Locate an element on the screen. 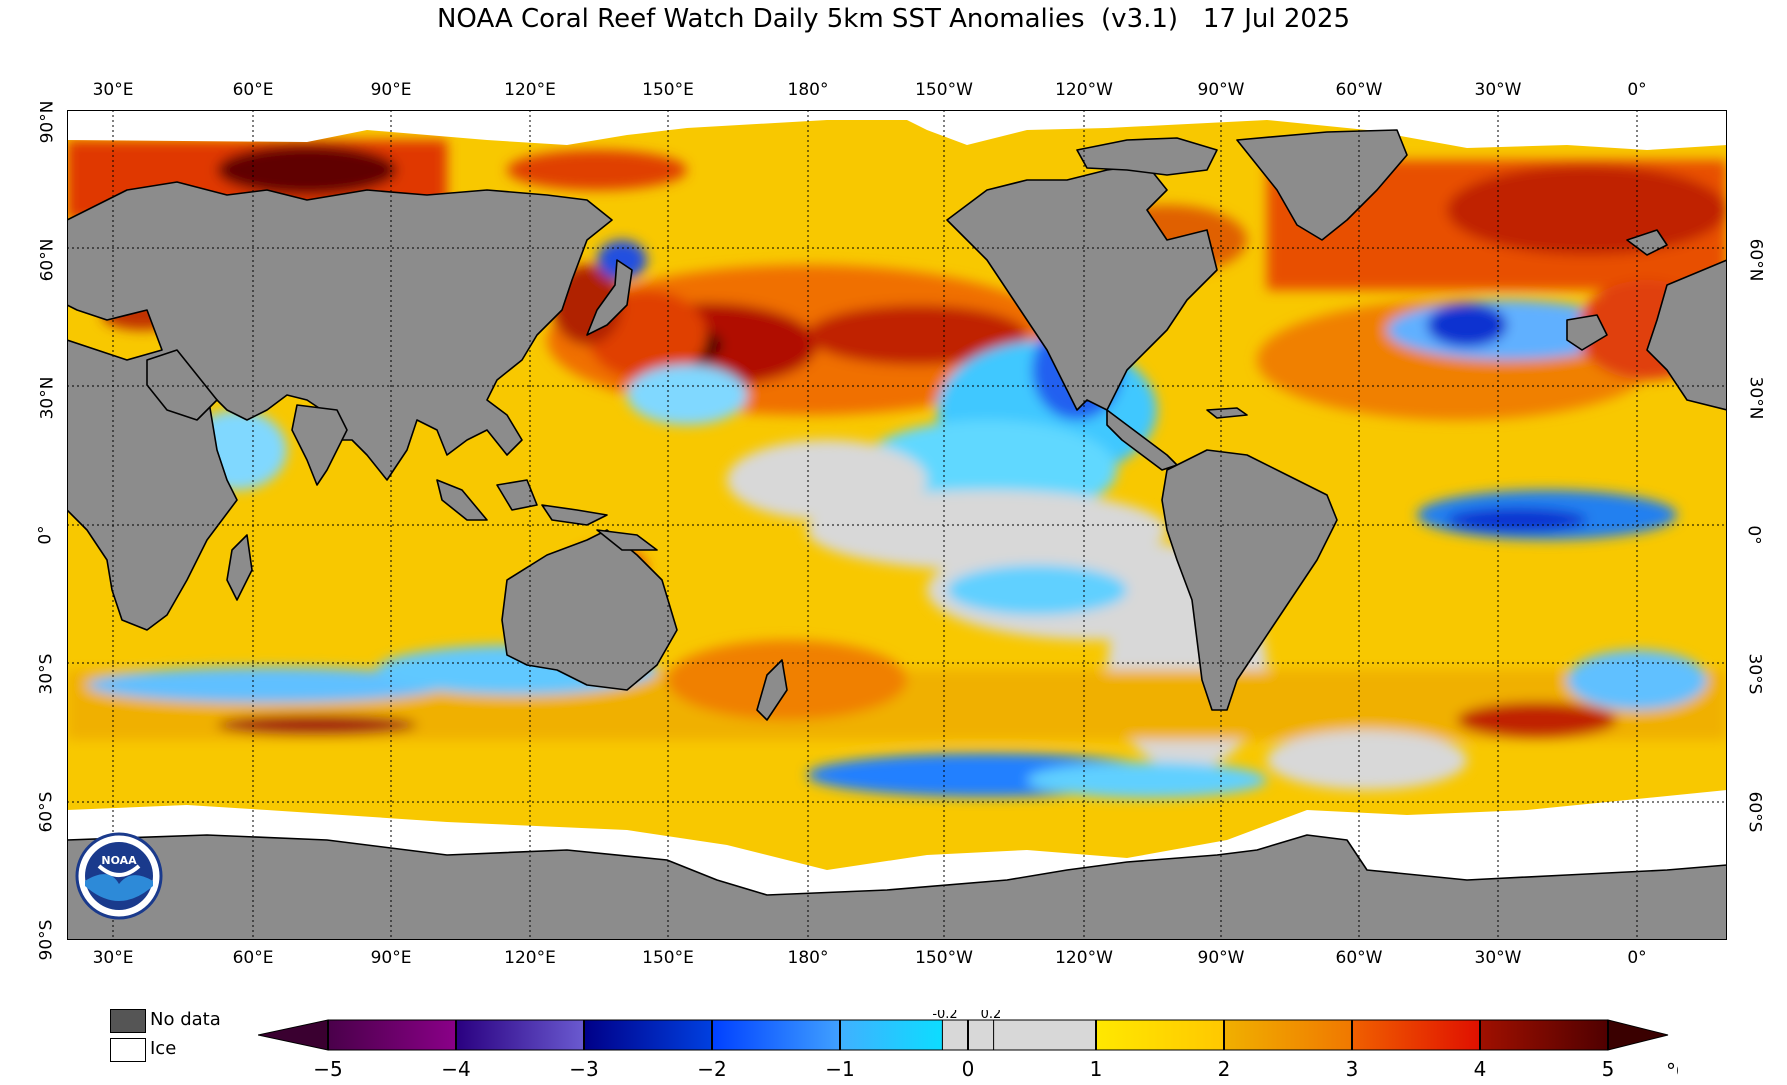 The width and height of the screenshot is (1787, 1085). lat-label-left: 60°S is located at coordinates (46, 812).